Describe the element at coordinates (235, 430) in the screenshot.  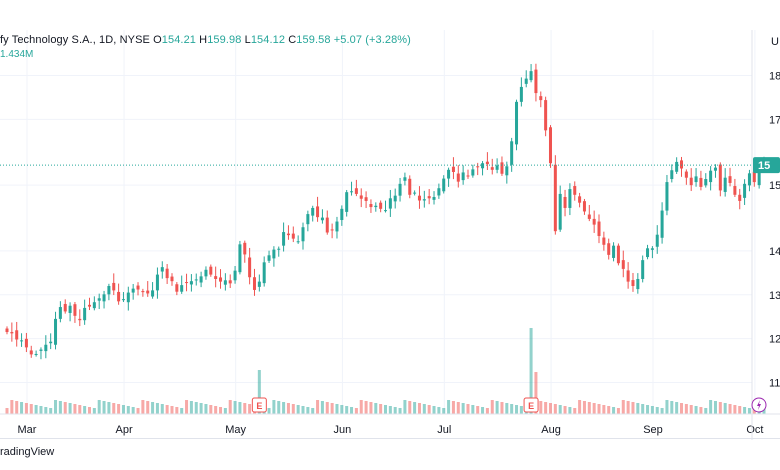
I see `time-tick-label: May` at that location.